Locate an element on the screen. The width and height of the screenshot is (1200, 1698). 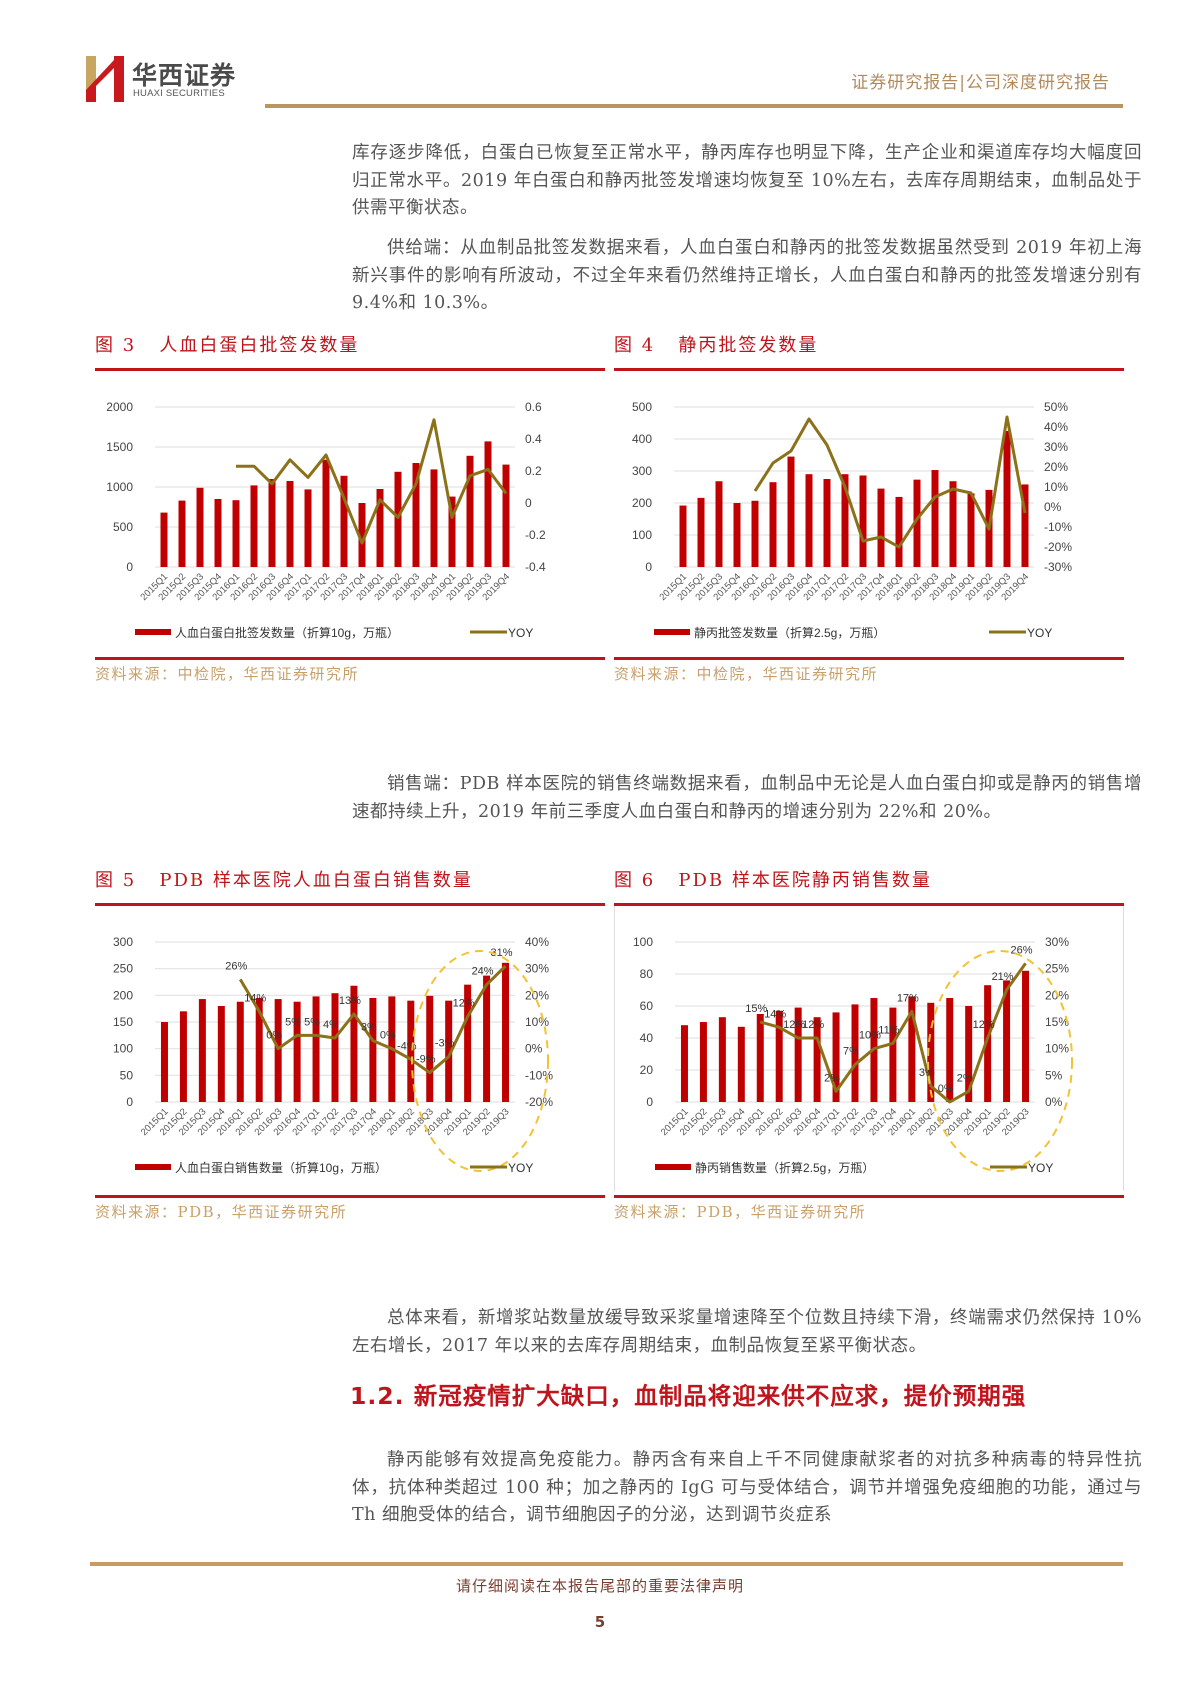
figure-3-top-rule is located at coordinates (350, 369).